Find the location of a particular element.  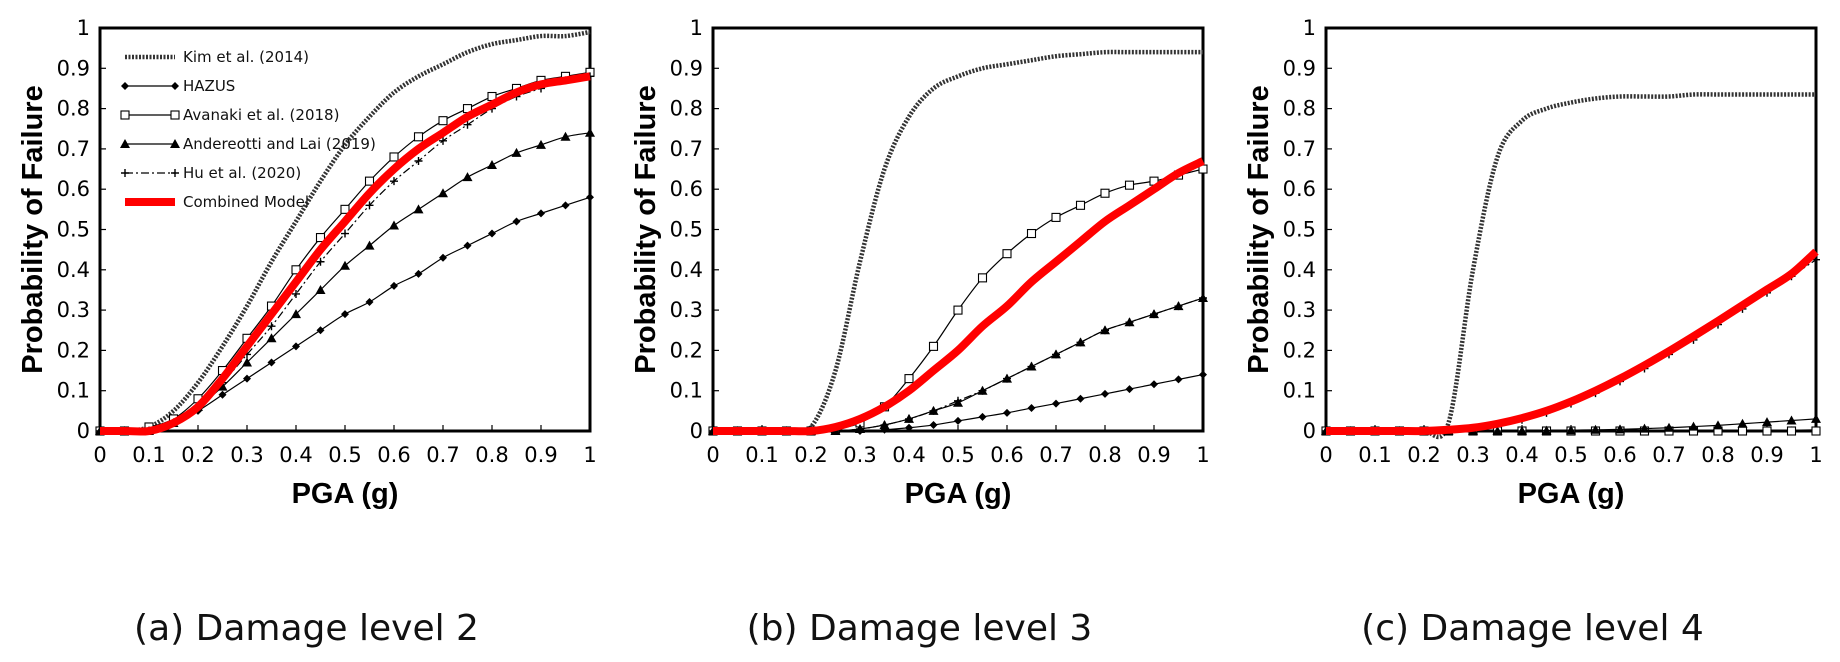

caption-c: (c) Damage level 4 is located at coordinates (1532, 628).